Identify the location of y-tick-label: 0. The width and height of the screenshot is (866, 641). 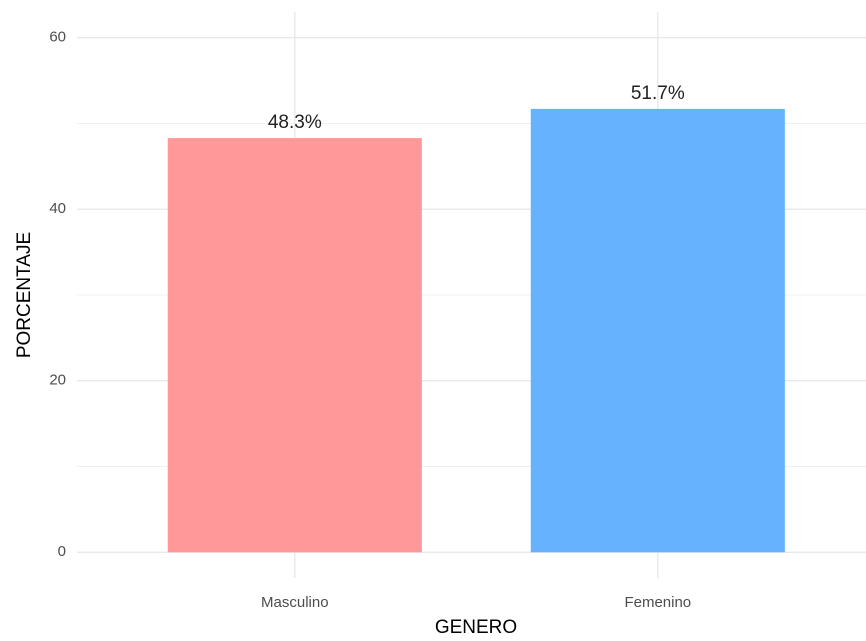
(62, 551).